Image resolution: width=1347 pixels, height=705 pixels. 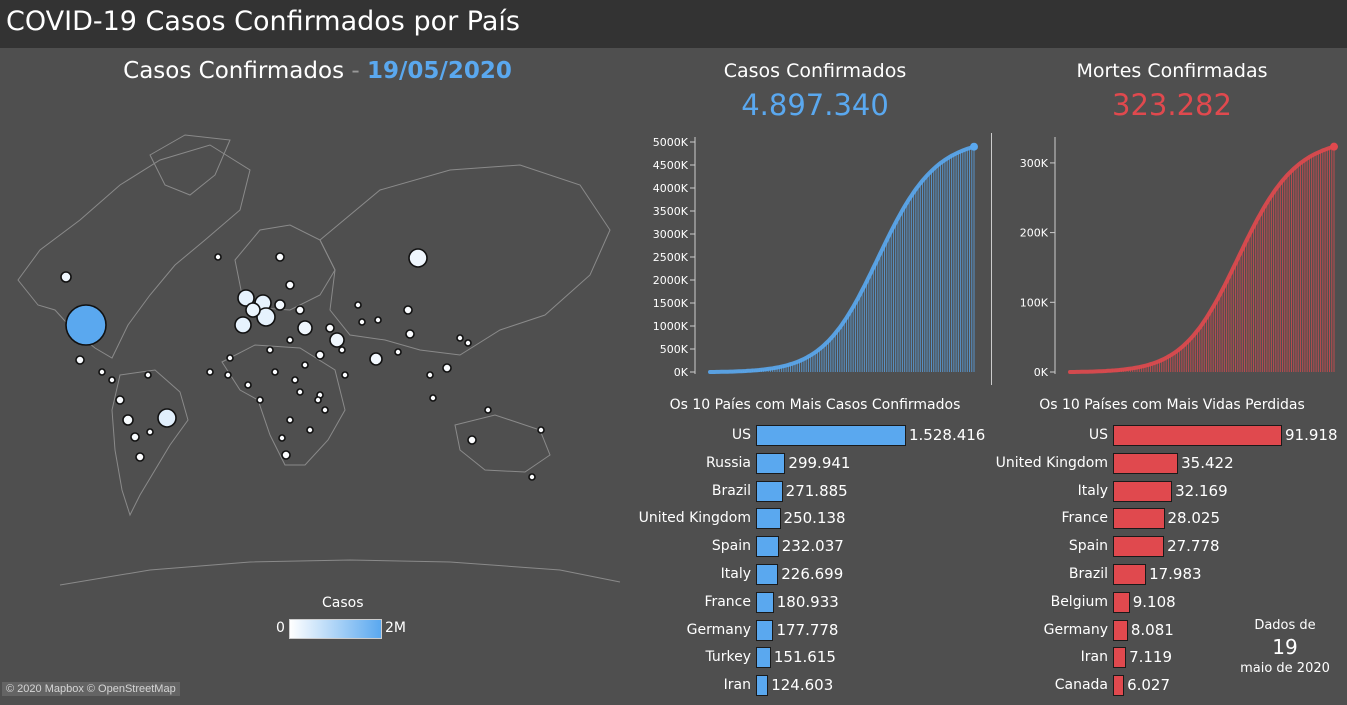 I want to click on top-cases-category-label: United Kingdom, so click(x=694, y=518).